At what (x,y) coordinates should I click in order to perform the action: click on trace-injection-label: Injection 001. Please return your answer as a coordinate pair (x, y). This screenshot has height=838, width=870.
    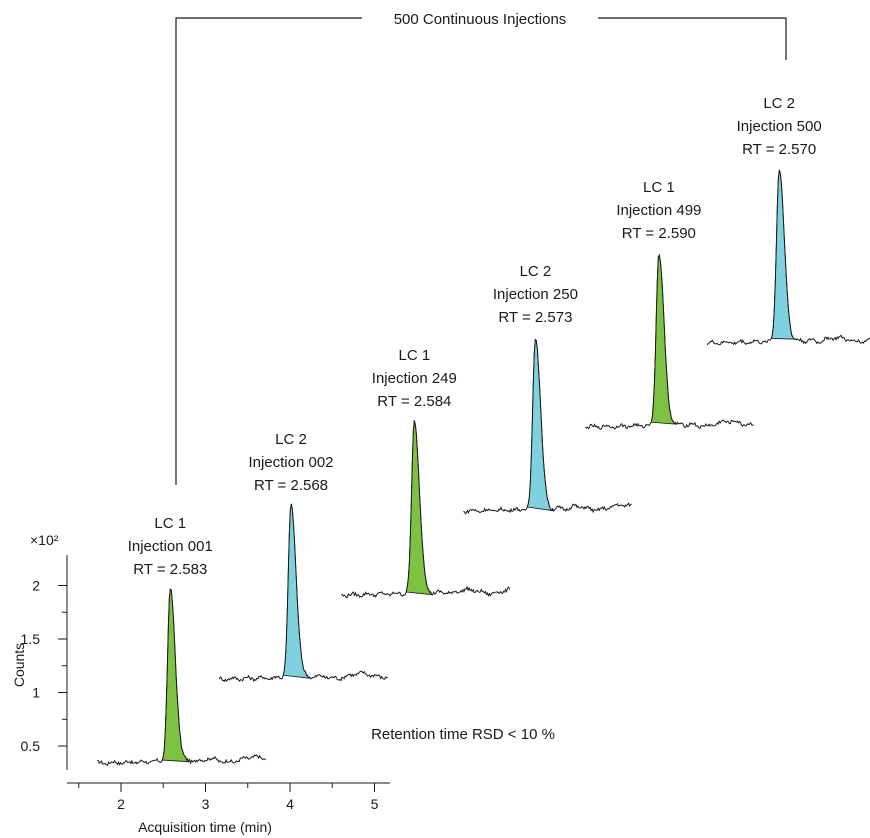
    Looking at the image, I should click on (170, 546).